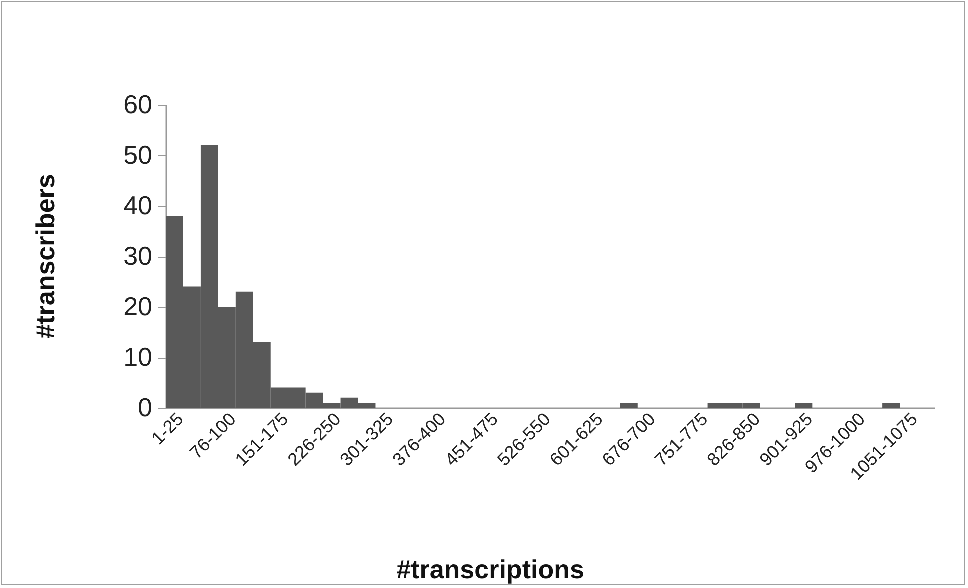  Describe the element at coordinates (138, 256) in the screenshot. I see `y-tick-label: 30` at that location.